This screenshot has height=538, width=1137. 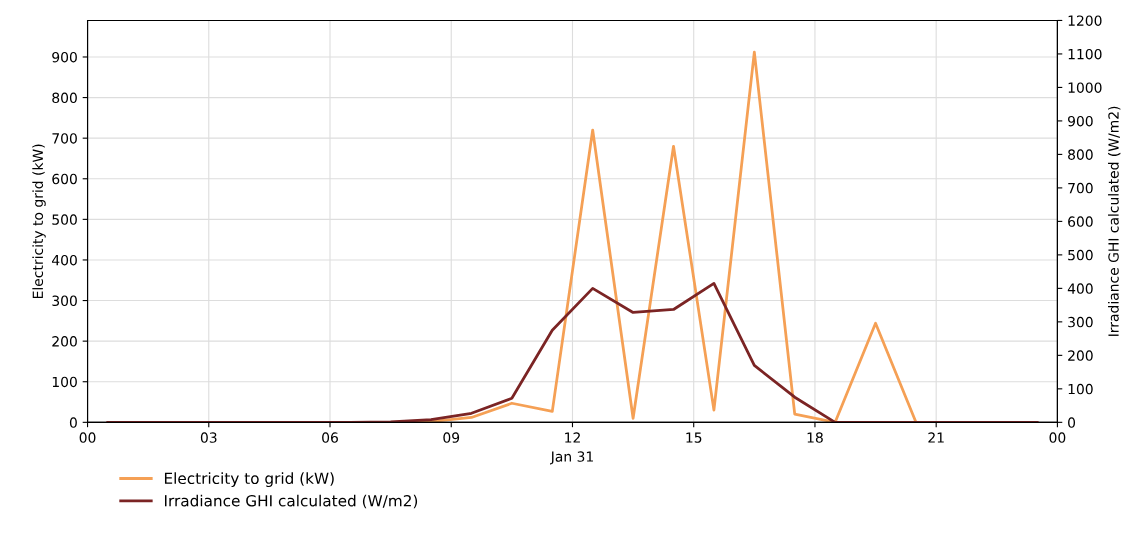 What do you see at coordinates (64, 341) in the screenshot?
I see `y-tick-label: 200` at bounding box center [64, 341].